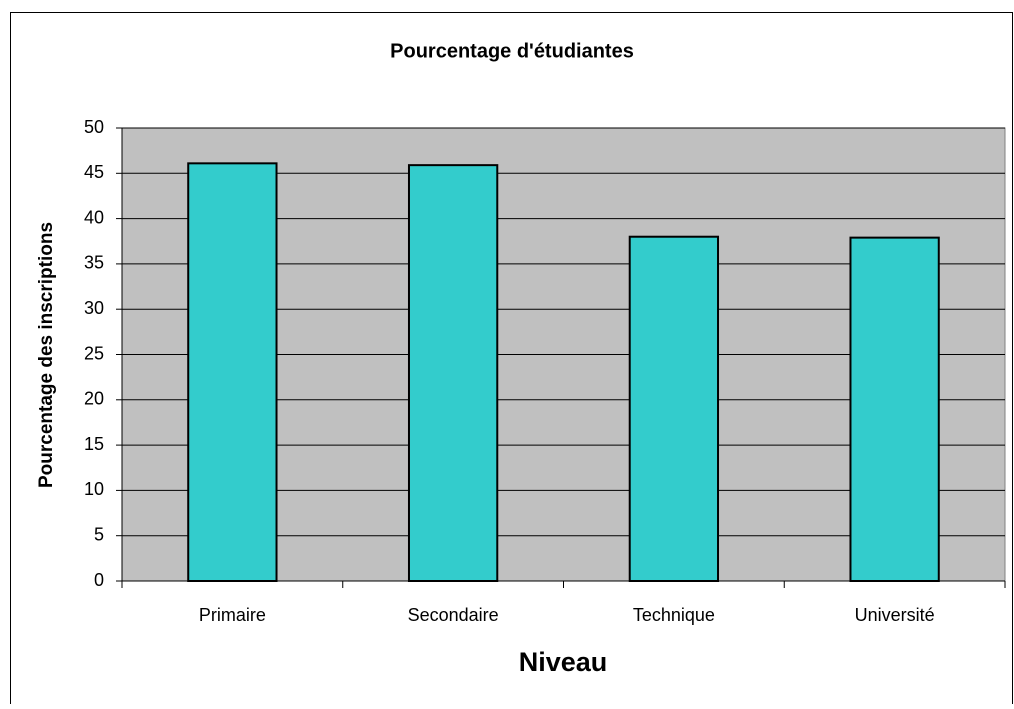 The width and height of the screenshot is (1014, 709). I want to click on y-tick-label: 25, so click(94, 353).